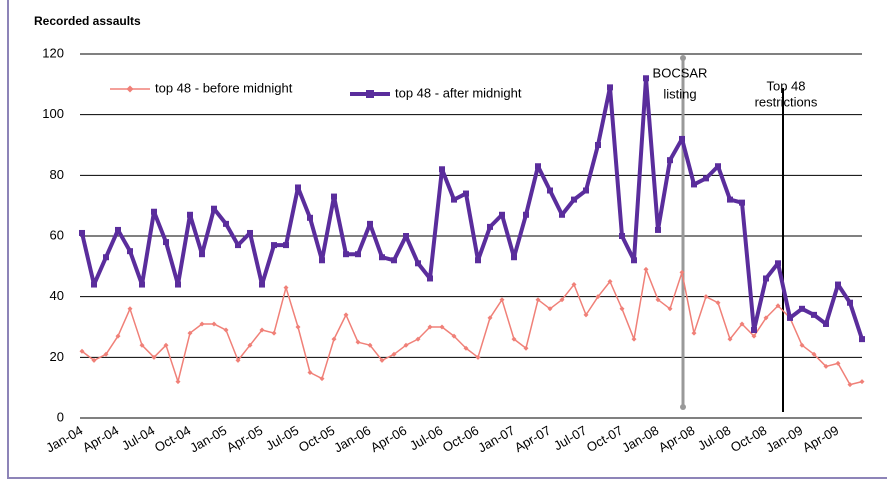 The width and height of the screenshot is (887, 484). What do you see at coordinates (352, 439) in the screenshot?
I see `x-tick-label: Jan-06` at bounding box center [352, 439].